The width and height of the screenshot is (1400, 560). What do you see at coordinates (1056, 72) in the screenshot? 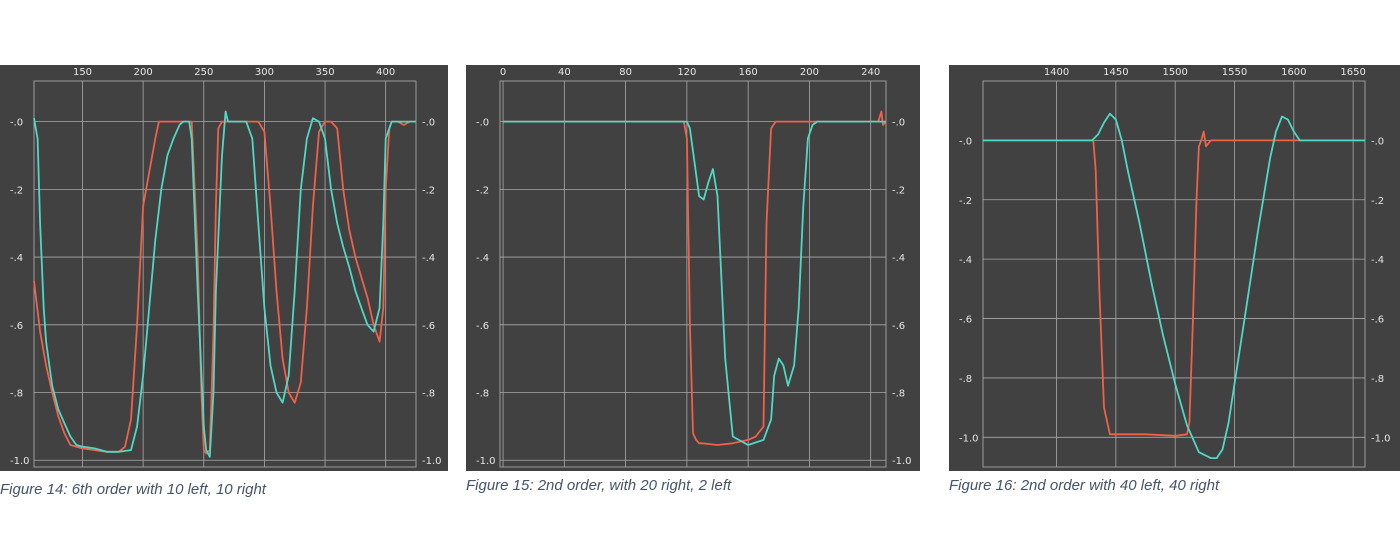
I see `chart-16-x-tick-label: 1400` at bounding box center [1056, 72].